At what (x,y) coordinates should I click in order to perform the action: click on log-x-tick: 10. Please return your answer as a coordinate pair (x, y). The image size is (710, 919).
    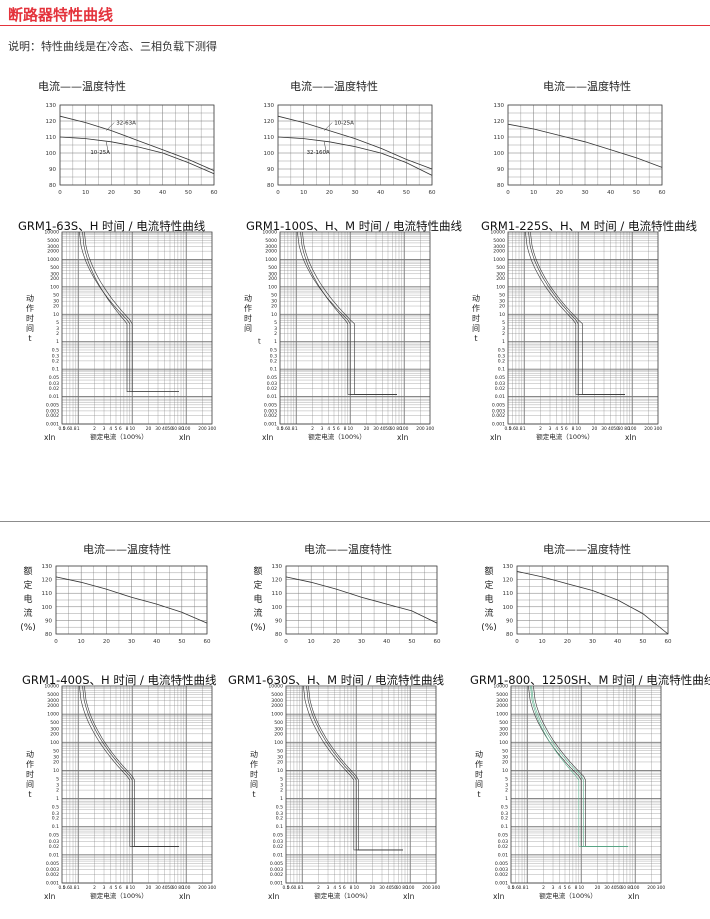
    Looking at the image, I should click on (581, 888).